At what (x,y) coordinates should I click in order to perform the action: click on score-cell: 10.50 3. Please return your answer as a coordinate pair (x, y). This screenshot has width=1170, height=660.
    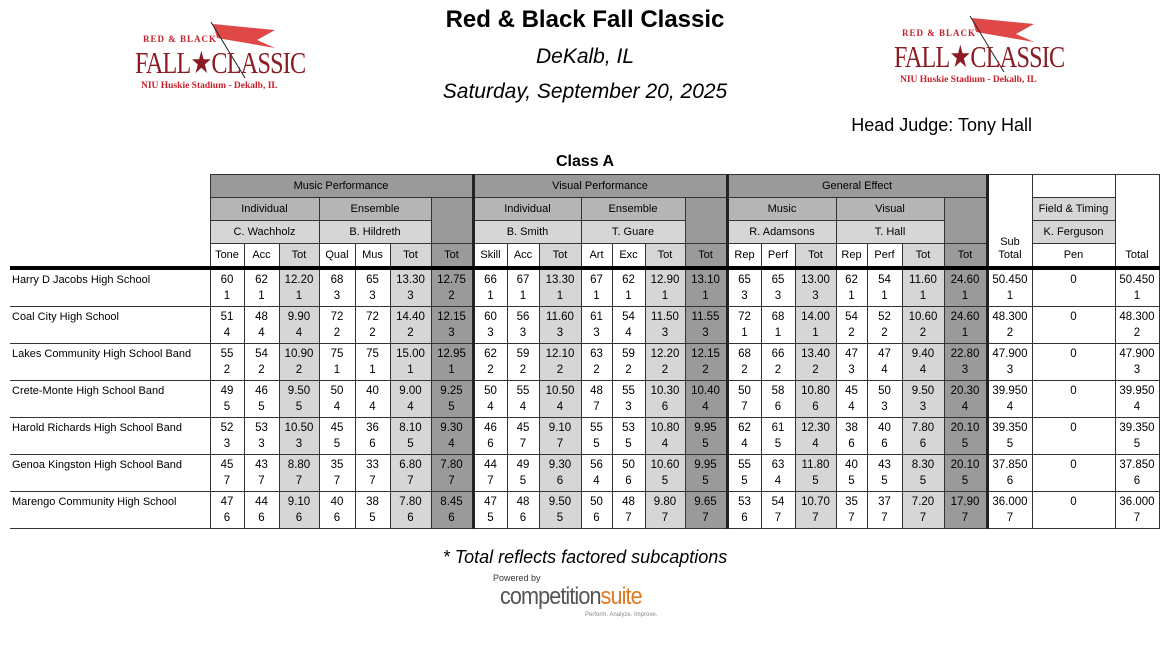
    Looking at the image, I should click on (299, 436).